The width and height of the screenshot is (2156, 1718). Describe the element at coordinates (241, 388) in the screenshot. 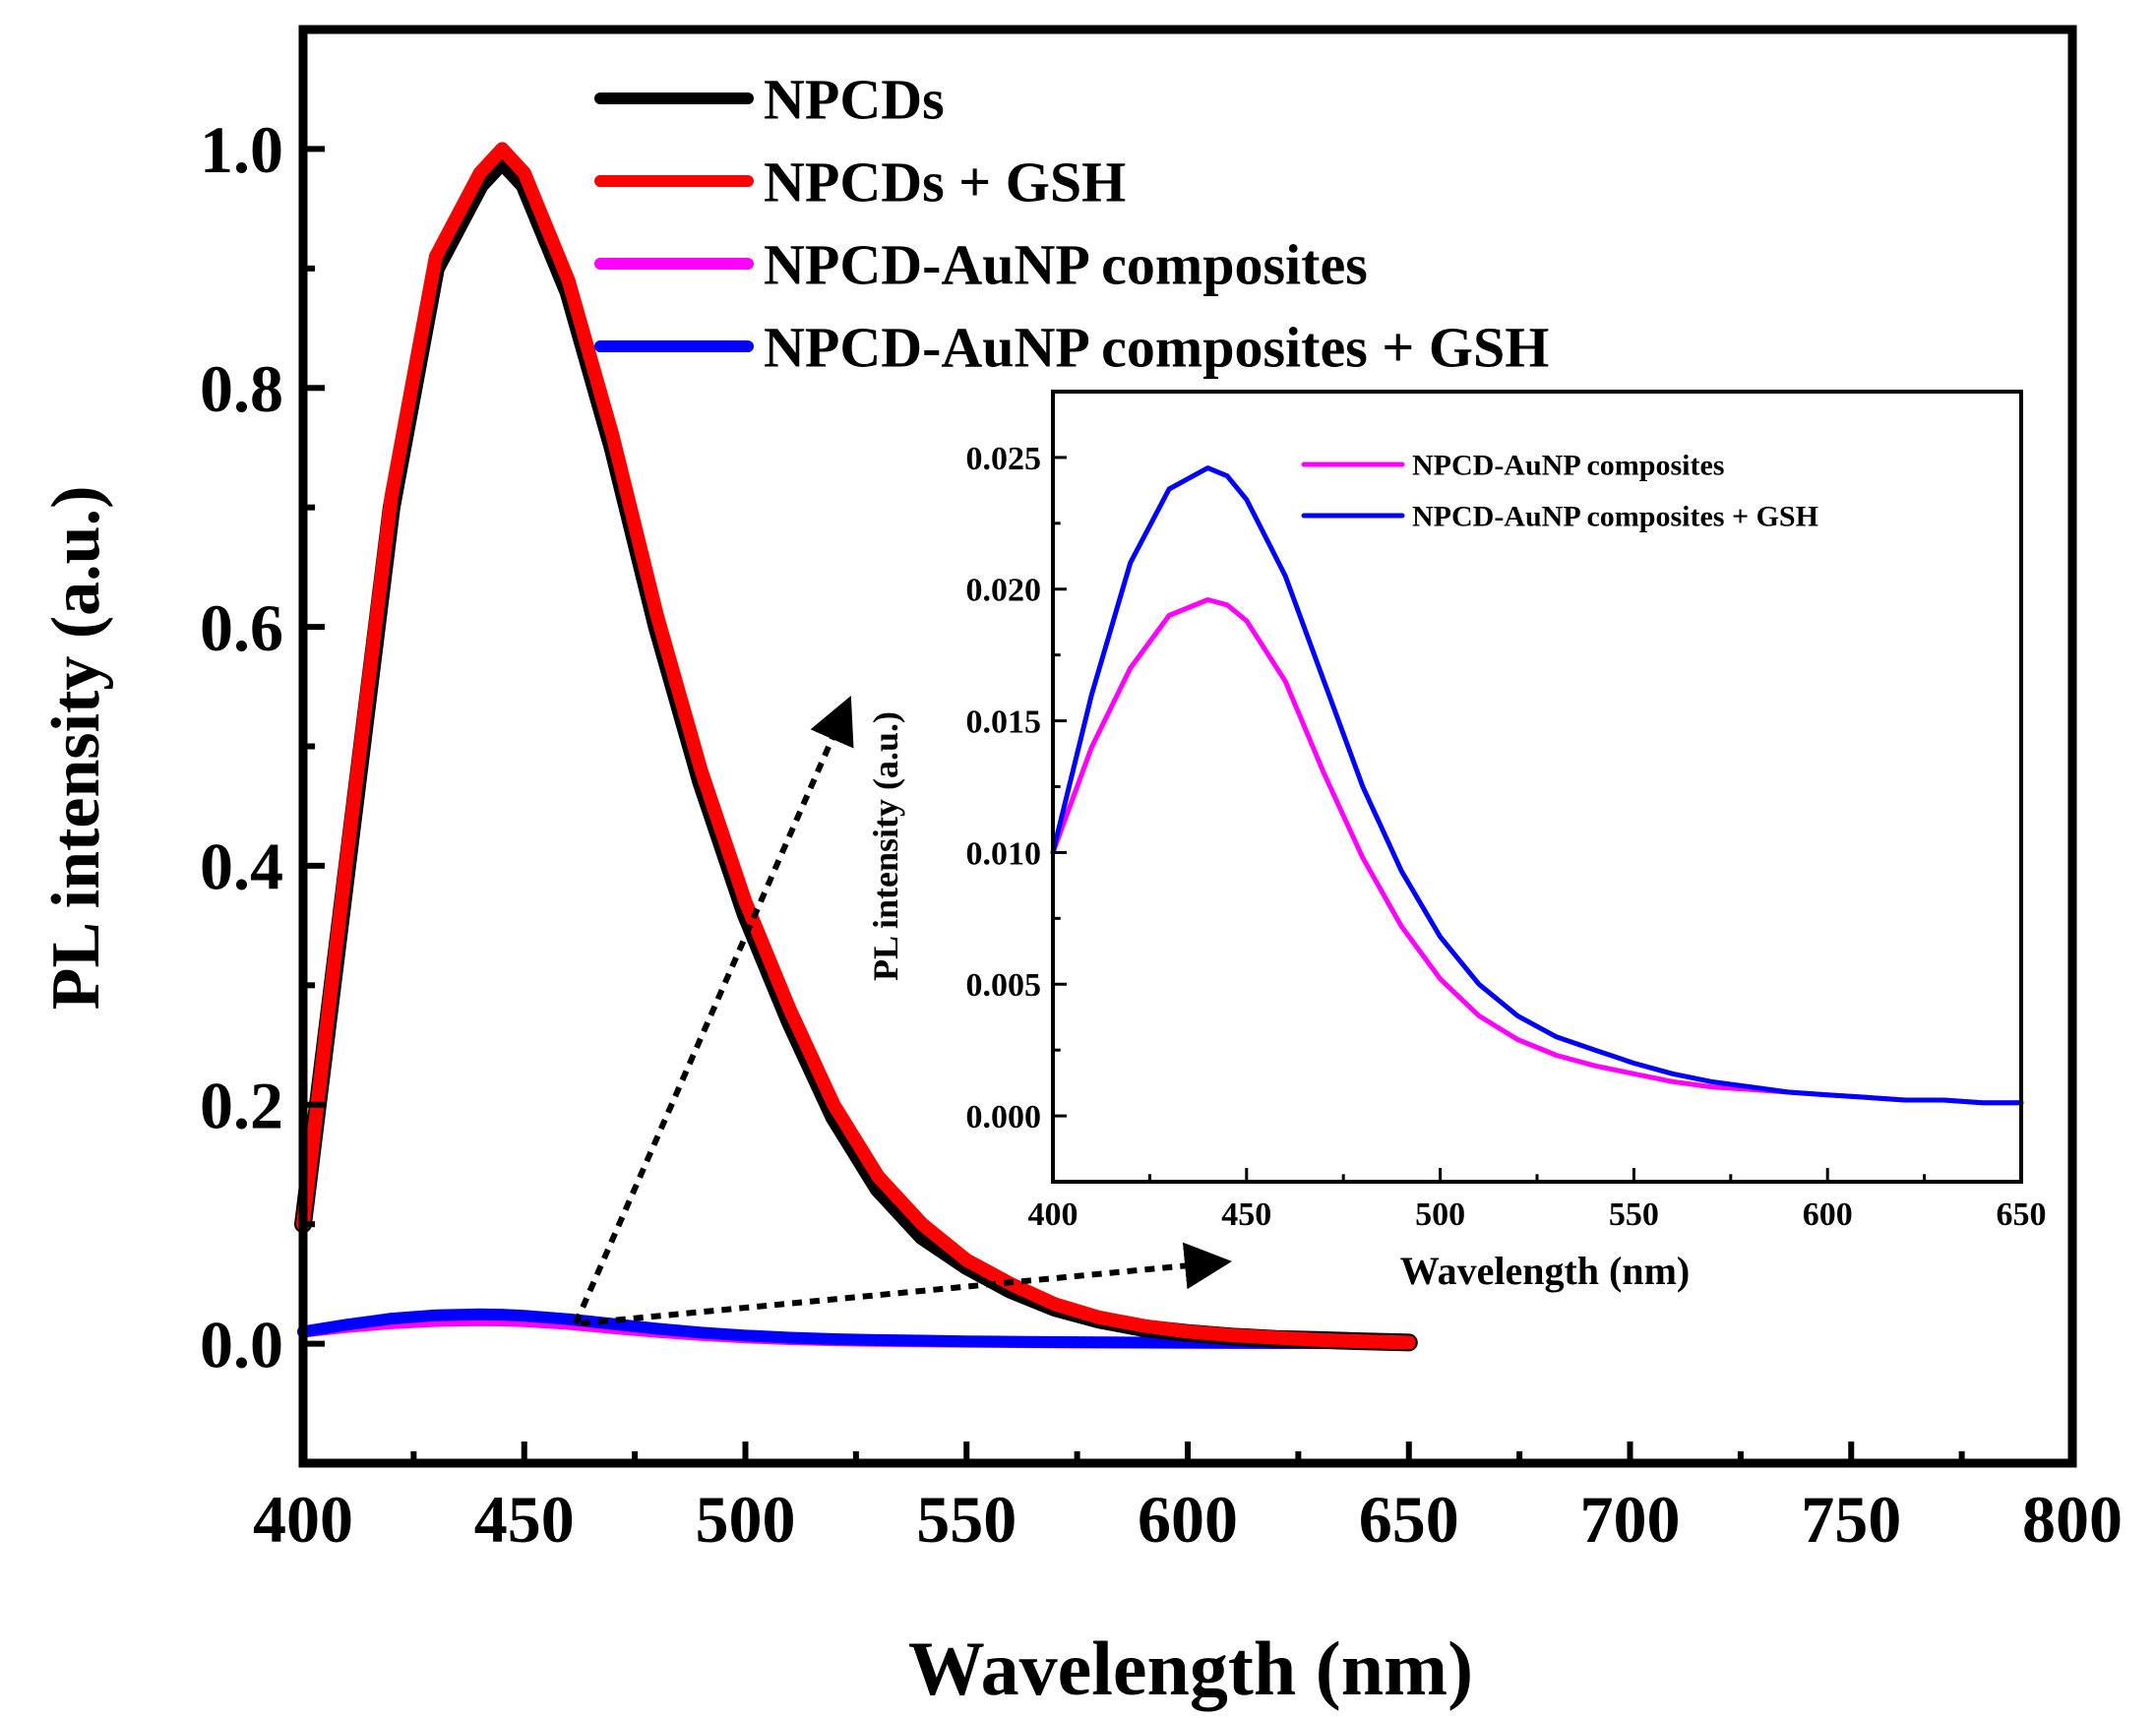

I see `main-y-tick-label: 0.8` at that location.